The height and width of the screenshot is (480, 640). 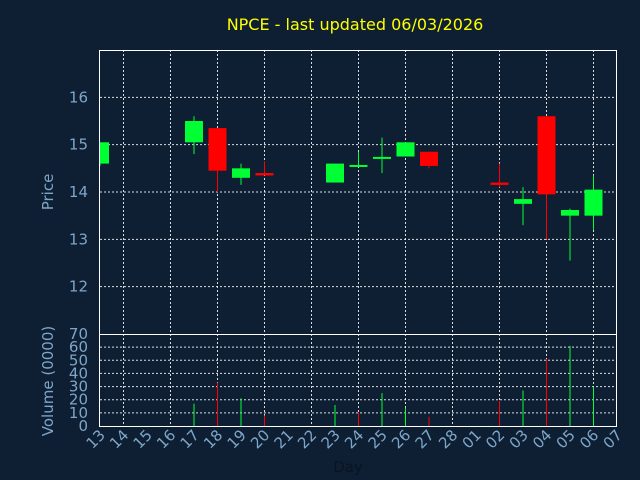 What do you see at coordinates (78, 400) in the screenshot?
I see `volume-tick-label: 20` at bounding box center [78, 400].